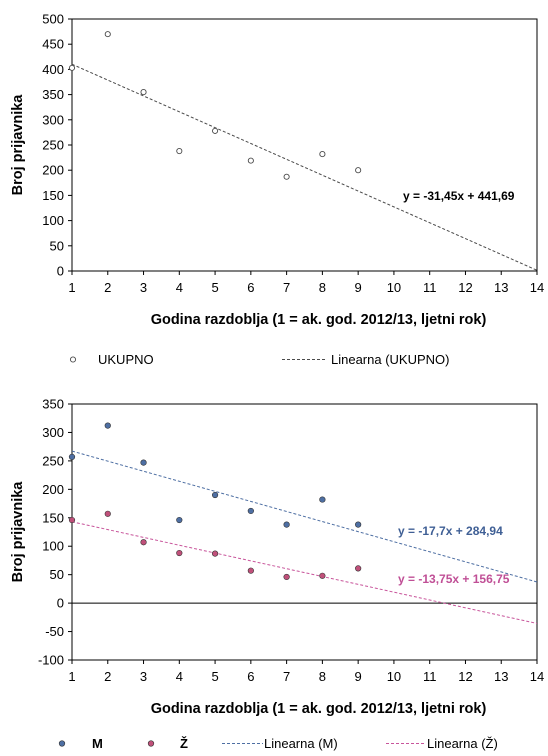 This screenshot has height=756, width=548. Describe the element at coordinates (390, 359) in the screenshot. I see `legend-label: Linearna (UKUPNO)` at that location.